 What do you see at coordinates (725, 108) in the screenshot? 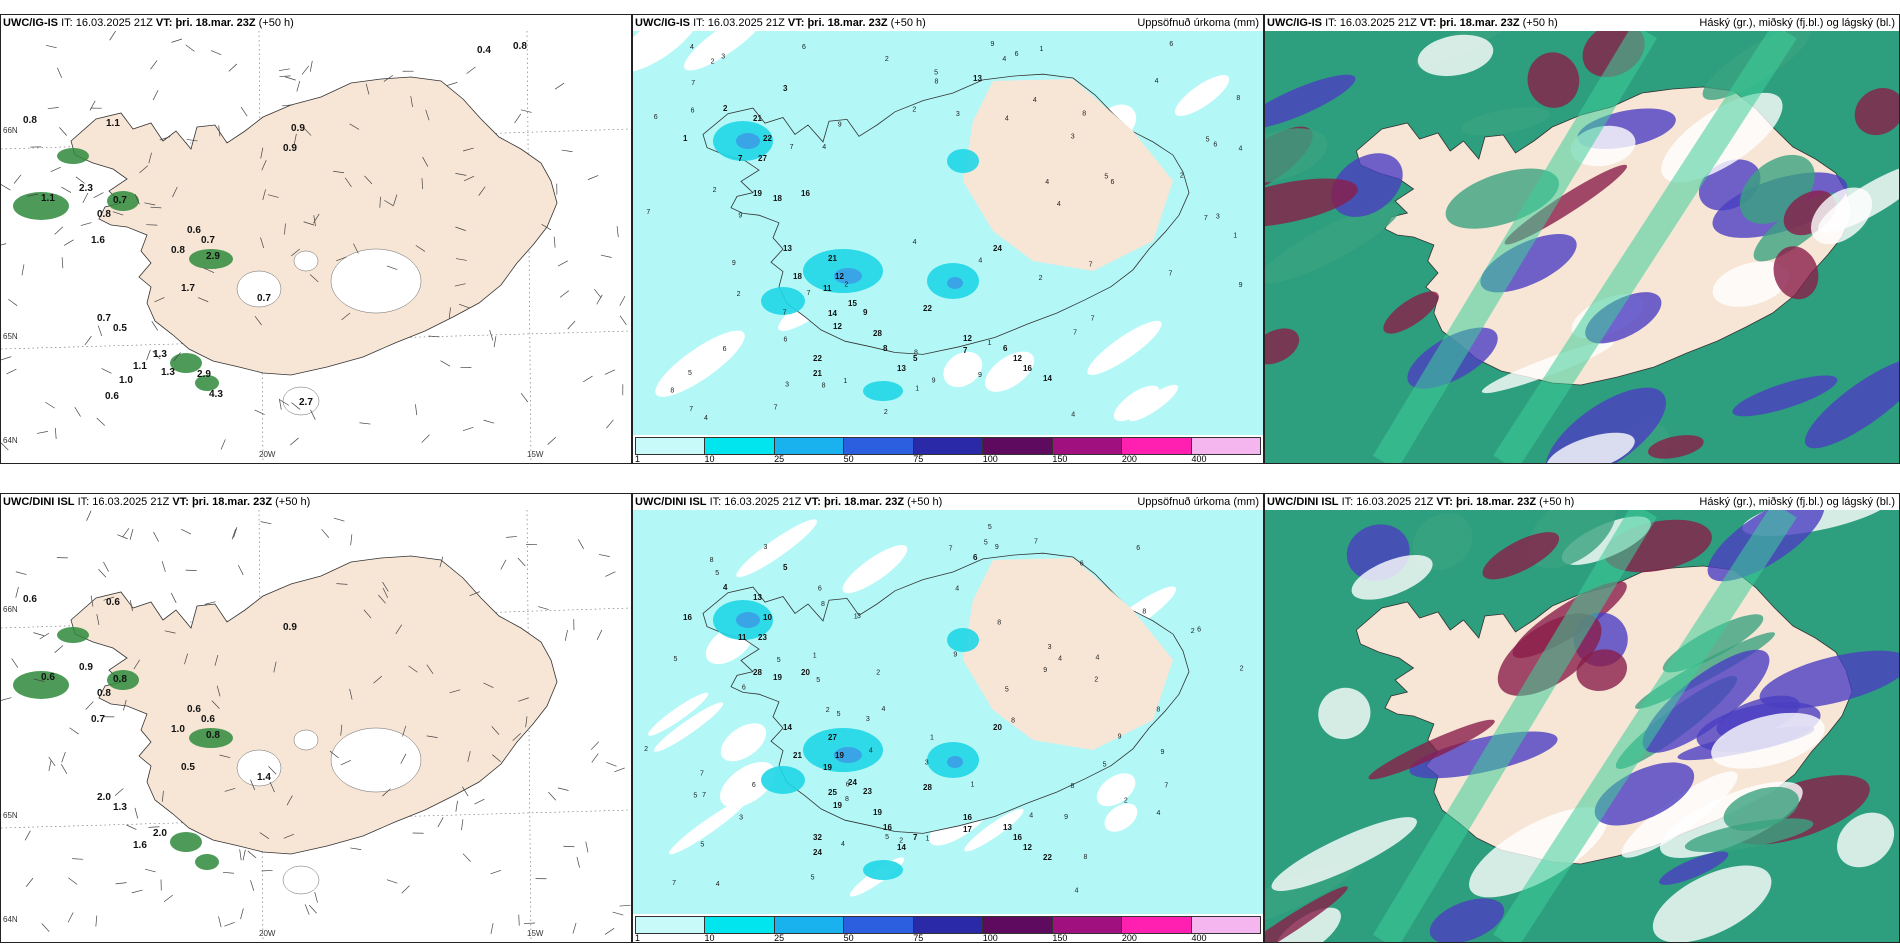
I see `precip-value-label: 2` at bounding box center [725, 108].